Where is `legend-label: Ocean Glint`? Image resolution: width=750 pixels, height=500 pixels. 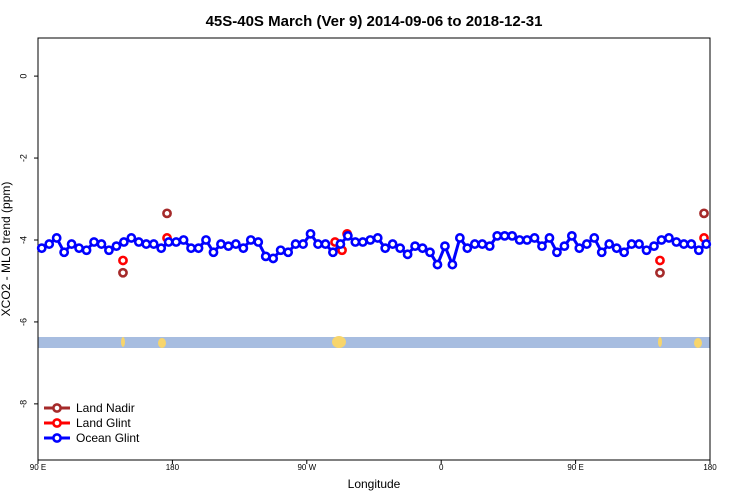
legend-label: Ocean Glint is located at coordinates (108, 438).